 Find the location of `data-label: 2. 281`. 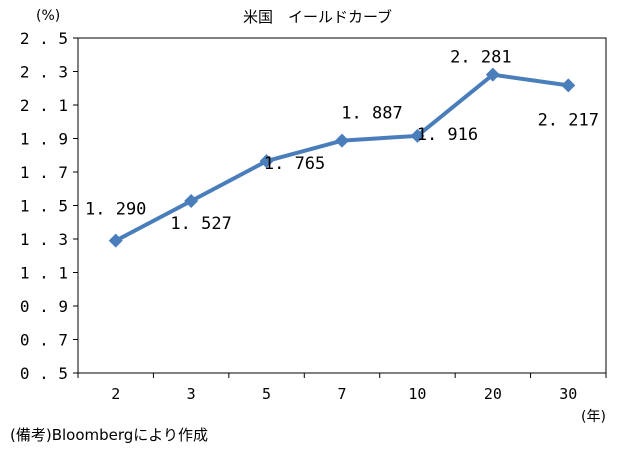

data-label: 2. 281 is located at coordinates (480, 58).